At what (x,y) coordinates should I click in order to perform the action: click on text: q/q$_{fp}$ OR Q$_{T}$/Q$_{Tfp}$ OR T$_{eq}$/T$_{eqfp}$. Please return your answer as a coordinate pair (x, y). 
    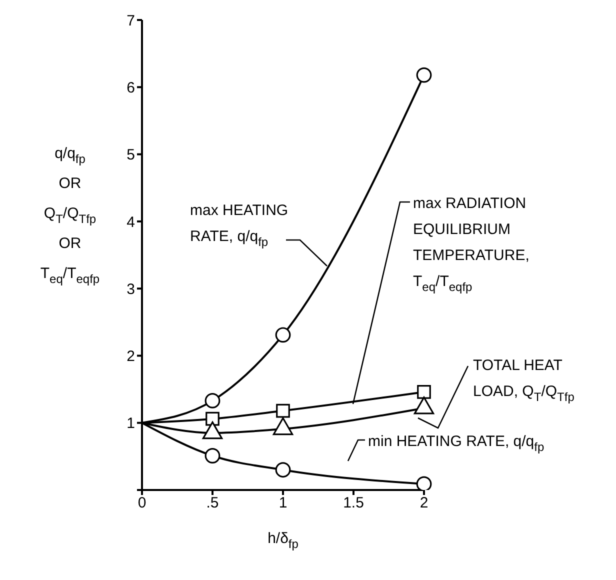
    Looking at the image, I should click on (70, 215).